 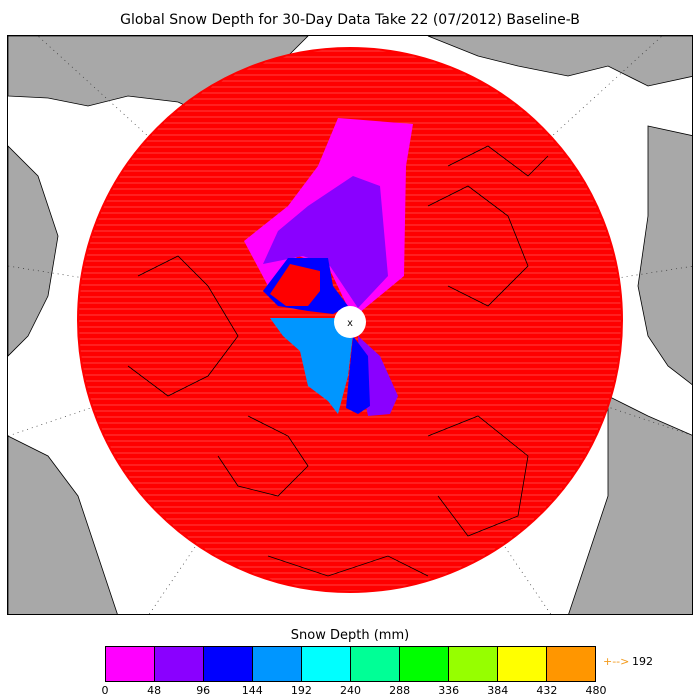 I want to click on colorbar-tick-label: 432, so click(x=547, y=690).